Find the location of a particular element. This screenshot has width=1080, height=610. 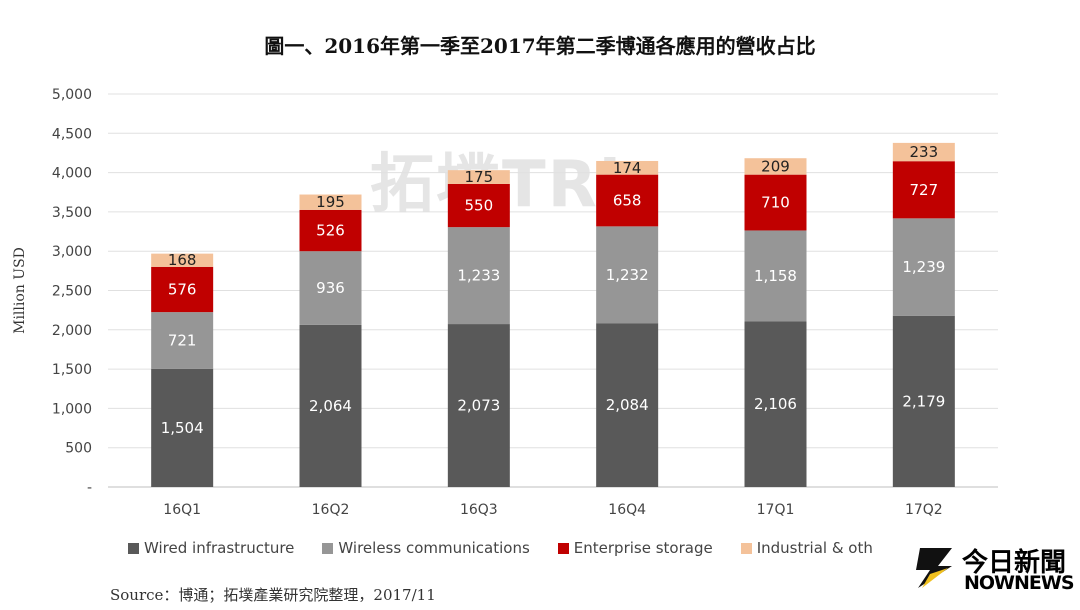

data-label: 550 is located at coordinates (479, 206).